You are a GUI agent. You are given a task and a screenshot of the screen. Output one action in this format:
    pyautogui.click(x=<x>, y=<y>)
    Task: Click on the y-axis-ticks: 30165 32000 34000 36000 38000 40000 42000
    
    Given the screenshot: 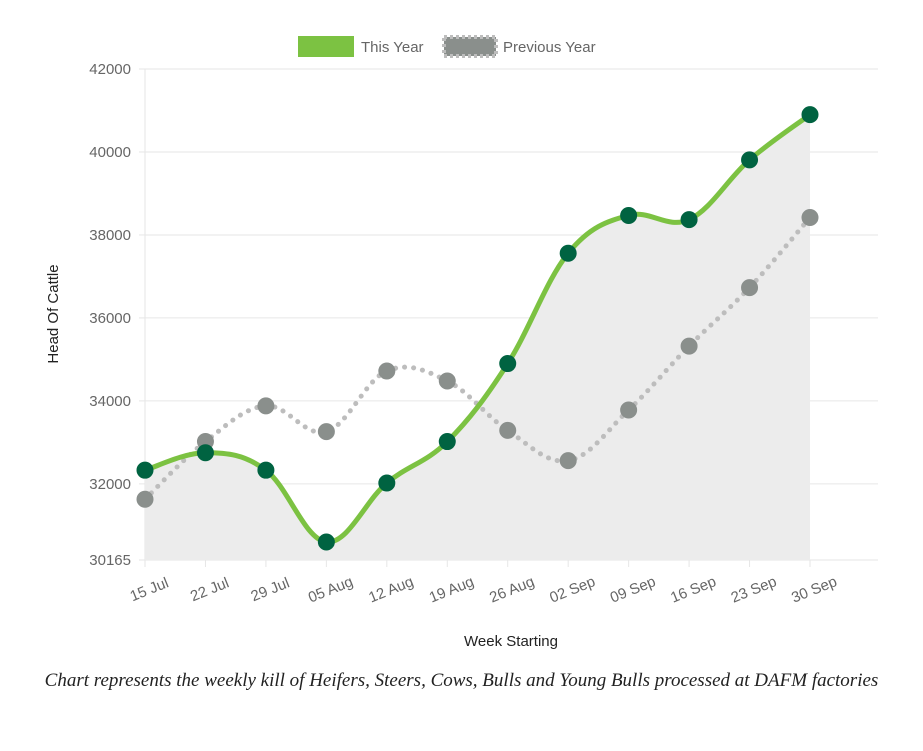 What is the action you would take?
    pyautogui.click(x=110, y=315)
    